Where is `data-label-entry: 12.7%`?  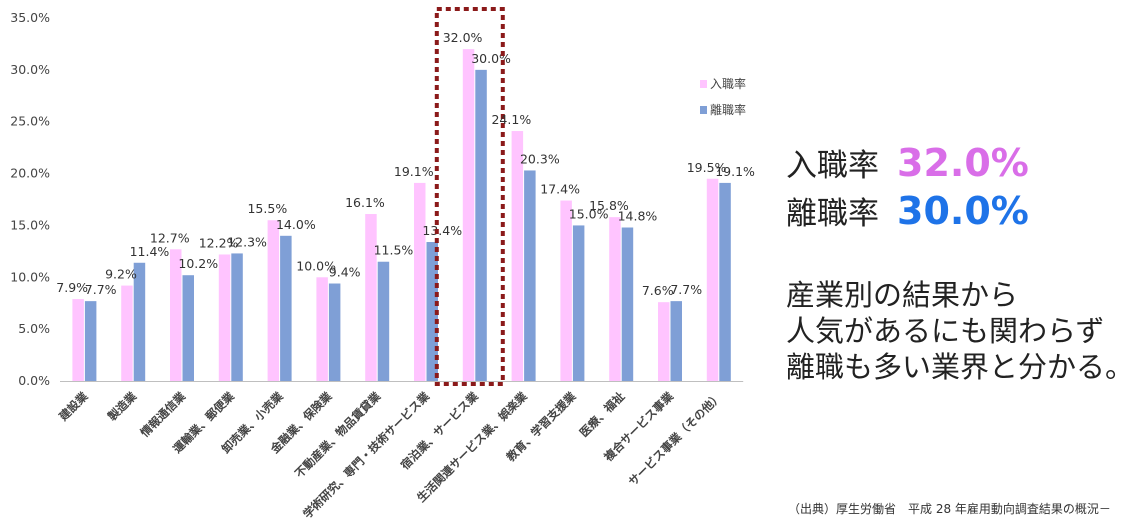 data-label-entry: 12.7% is located at coordinates (170, 237).